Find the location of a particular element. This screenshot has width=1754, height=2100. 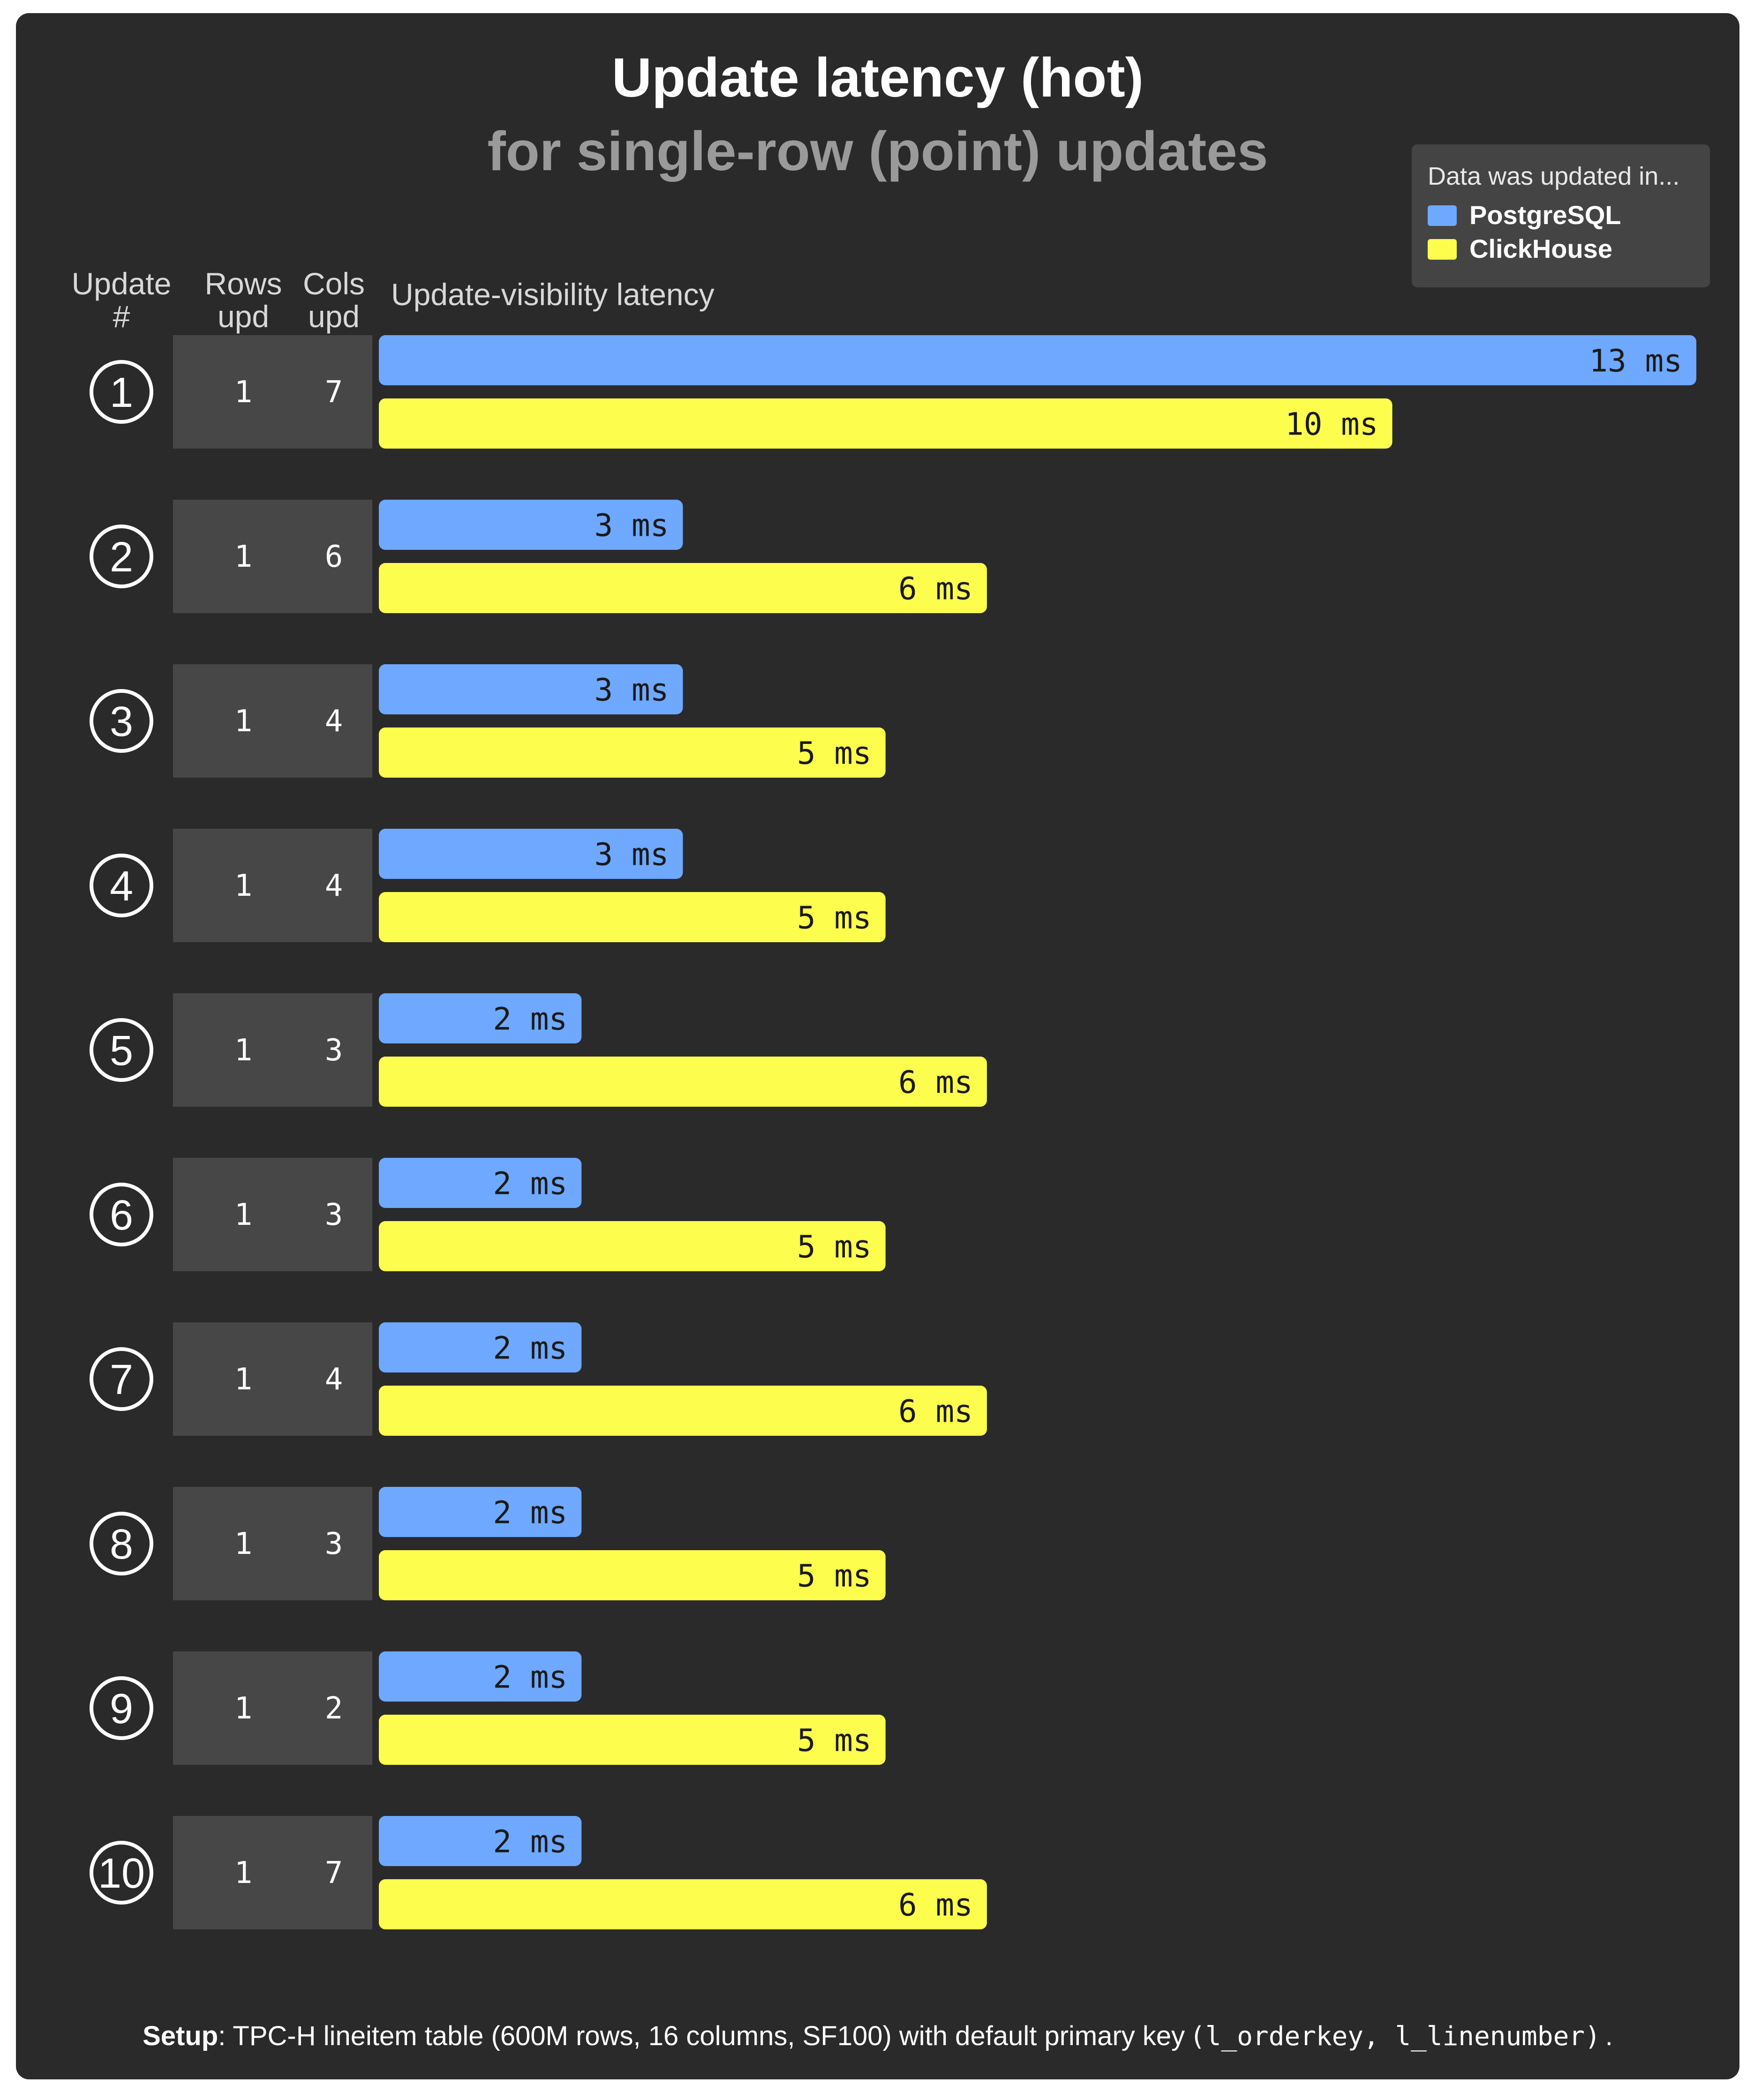

cols-updated-value: 2 is located at coordinates (334, 1708).